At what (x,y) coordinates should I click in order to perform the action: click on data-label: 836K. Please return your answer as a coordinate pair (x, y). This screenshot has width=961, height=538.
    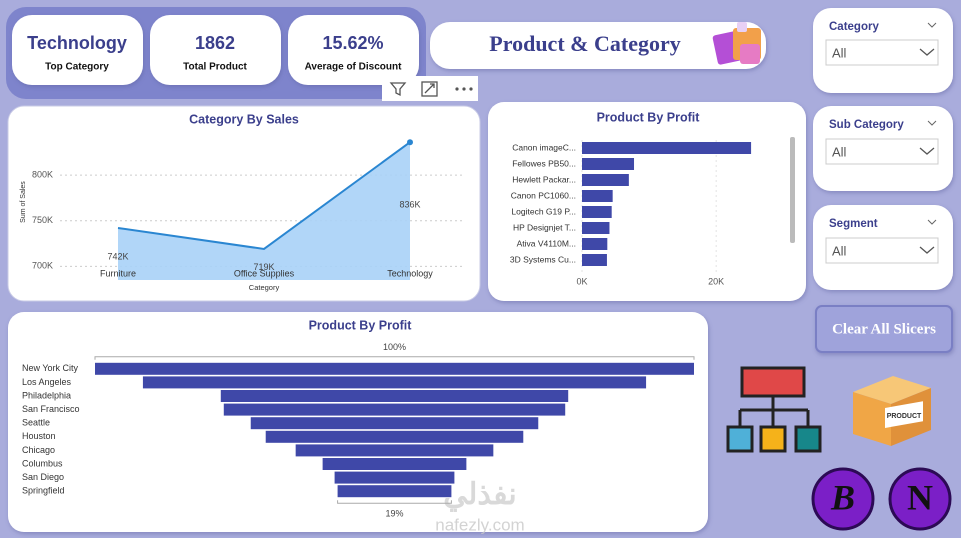
    Looking at the image, I should click on (409, 204).